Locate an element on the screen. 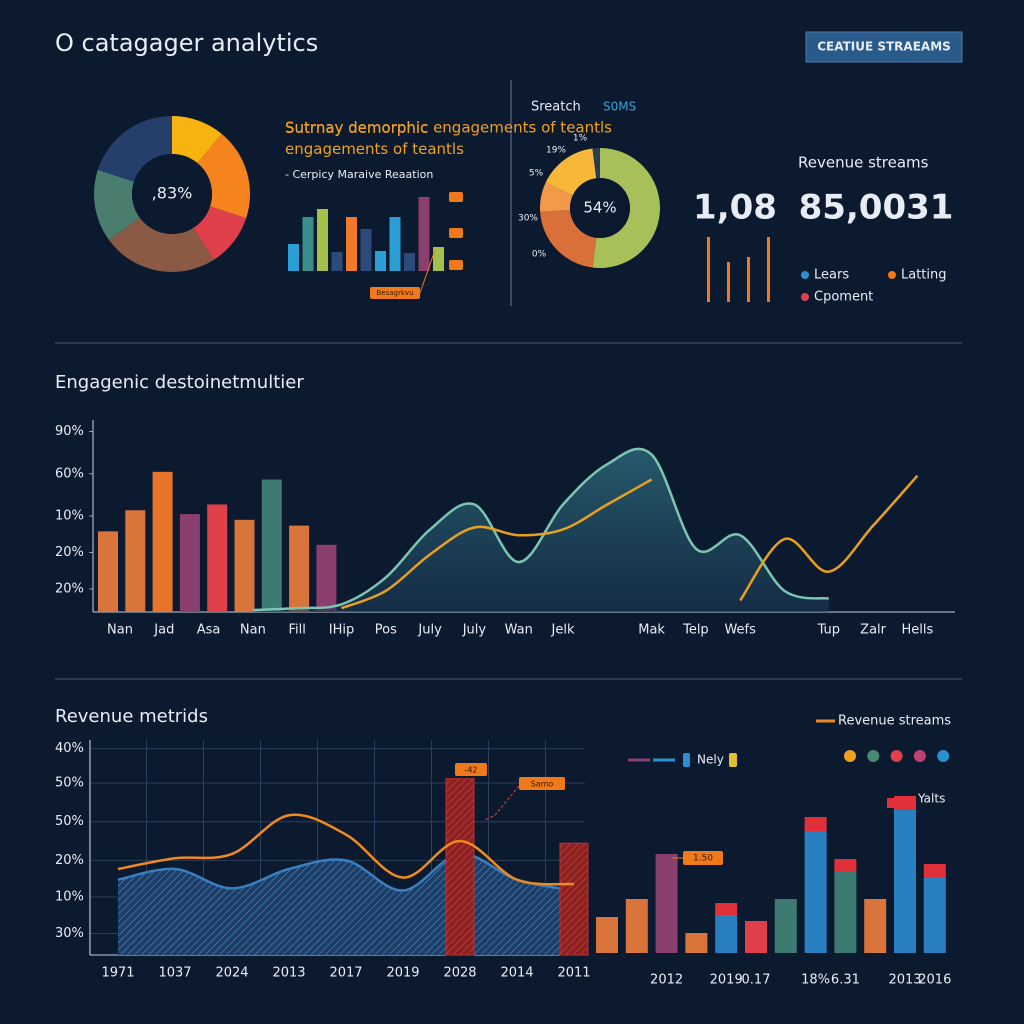 This screenshot has height=1024, width=1024. callout-label: -42 is located at coordinates (470, 770).